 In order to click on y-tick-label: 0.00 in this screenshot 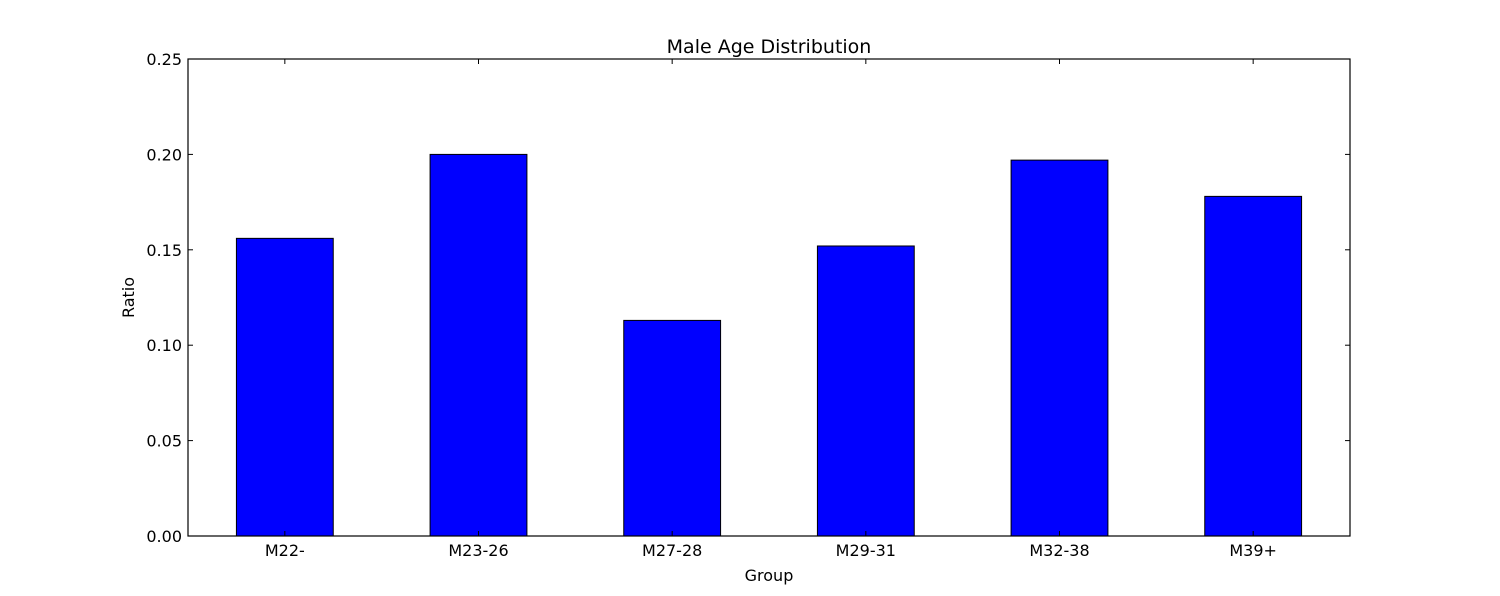, I will do `click(164, 536)`.